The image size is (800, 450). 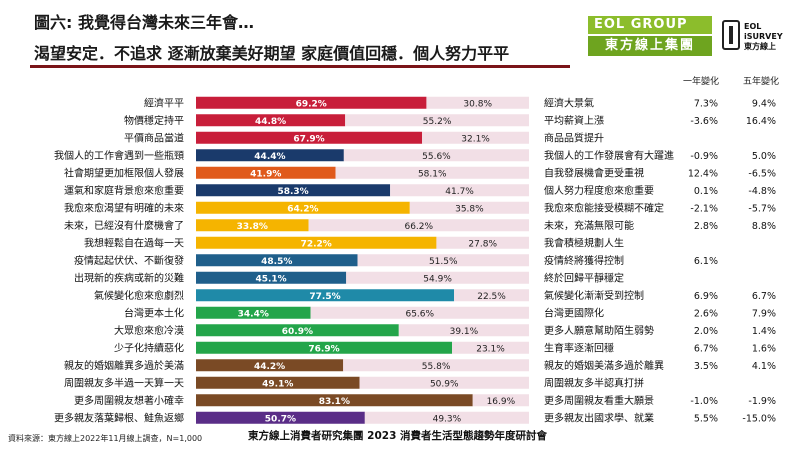 I want to click on change-1yr-value: 2.0%, so click(x=706, y=331).